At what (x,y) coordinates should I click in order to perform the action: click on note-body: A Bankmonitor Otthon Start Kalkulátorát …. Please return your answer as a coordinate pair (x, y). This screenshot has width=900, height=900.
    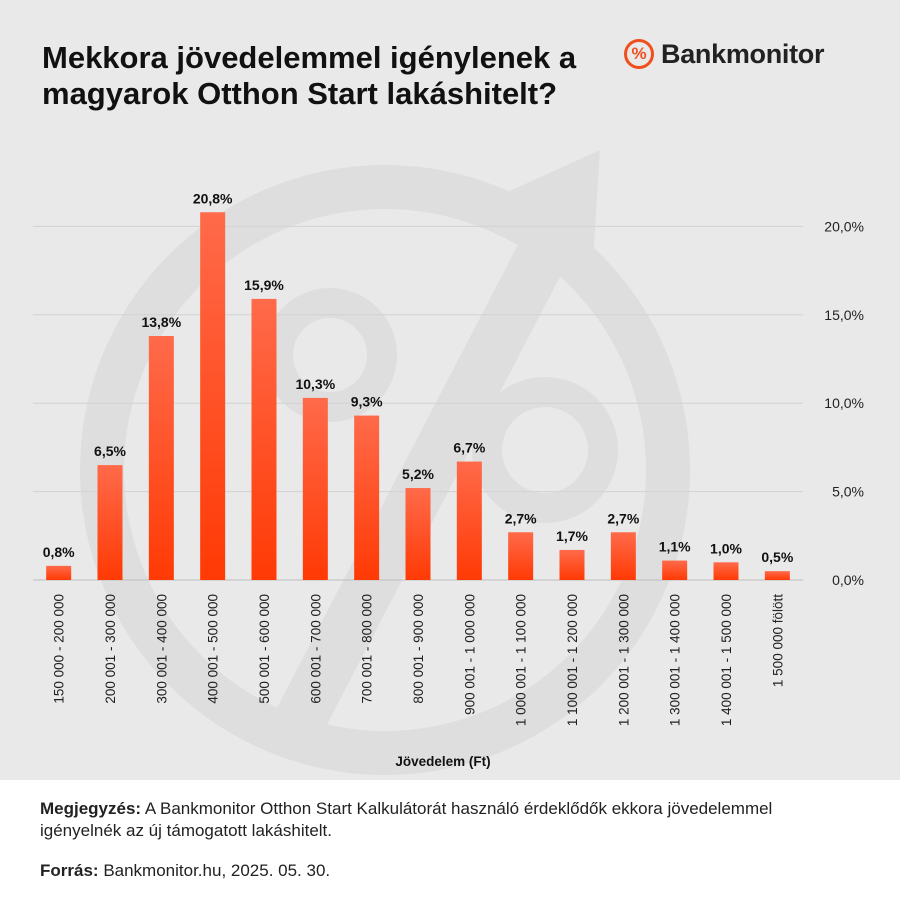
    Looking at the image, I should click on (406, 819).